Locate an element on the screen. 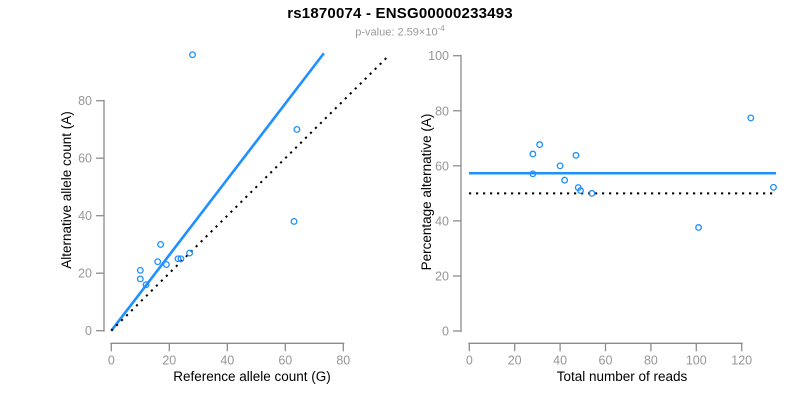  pvalue-label: p-value: is located at coordinates (376, 32).